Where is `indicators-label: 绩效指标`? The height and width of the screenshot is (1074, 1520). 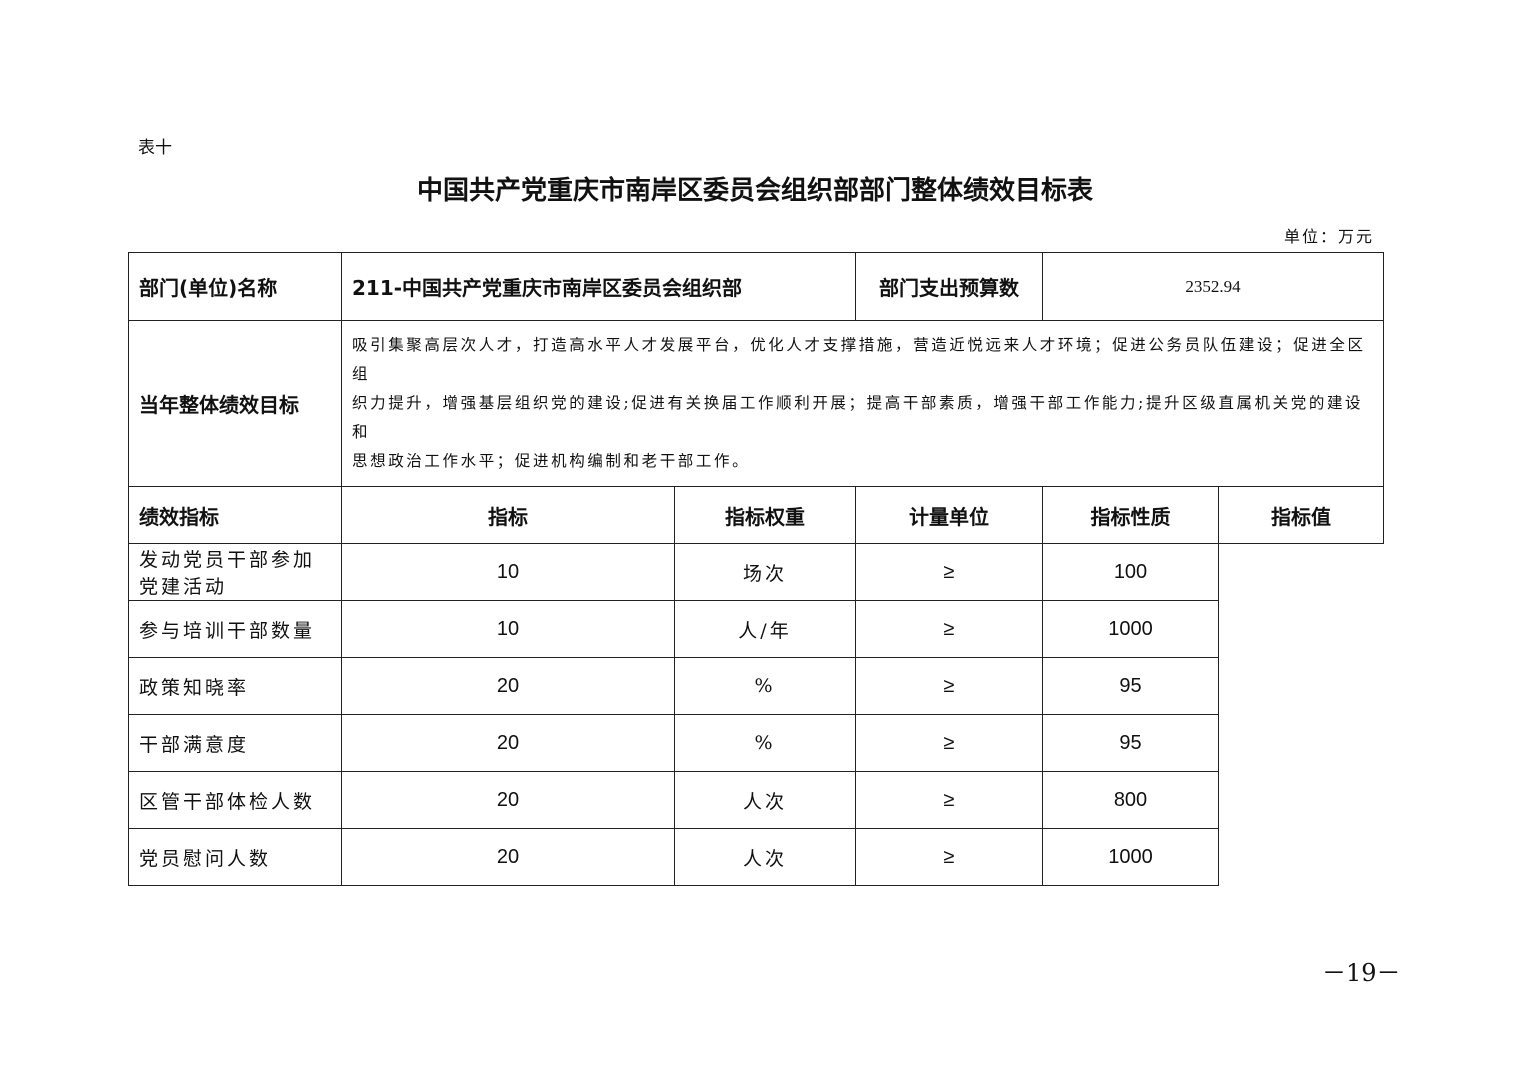
indicators-label: 绩效指标 is located at coordinates (235, 515).